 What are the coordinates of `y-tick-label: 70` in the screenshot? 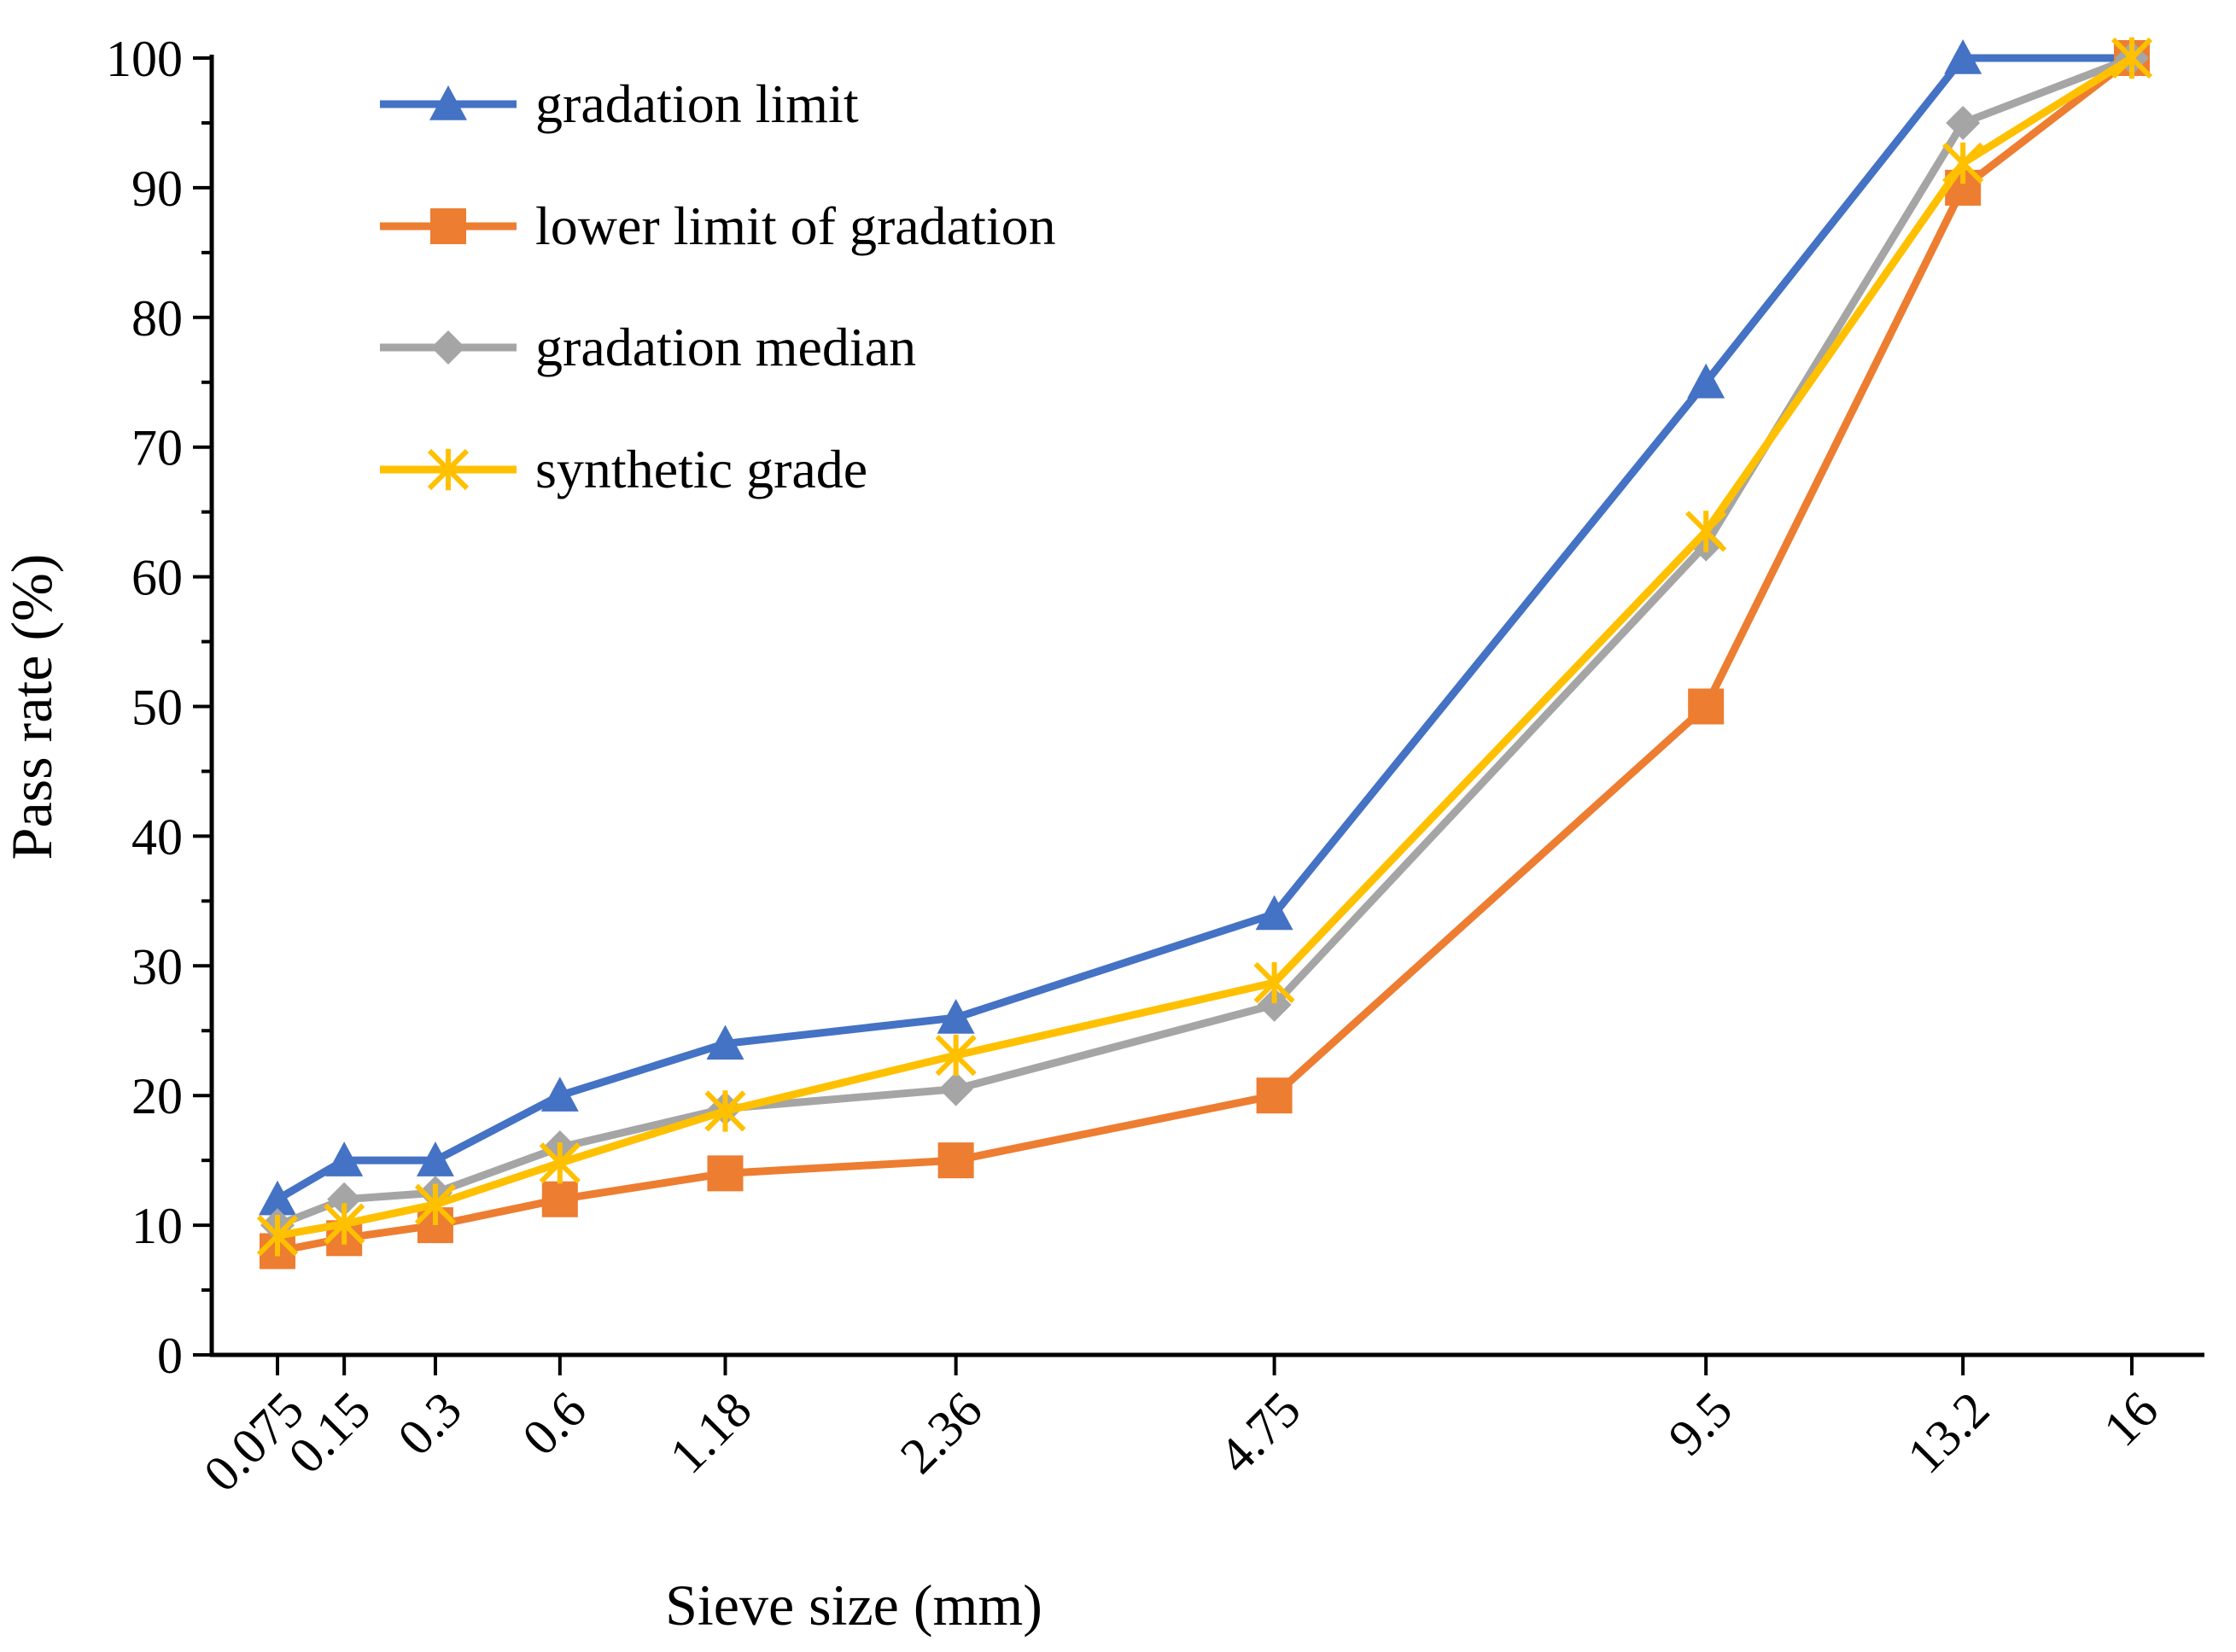 It's located at (157, 448).